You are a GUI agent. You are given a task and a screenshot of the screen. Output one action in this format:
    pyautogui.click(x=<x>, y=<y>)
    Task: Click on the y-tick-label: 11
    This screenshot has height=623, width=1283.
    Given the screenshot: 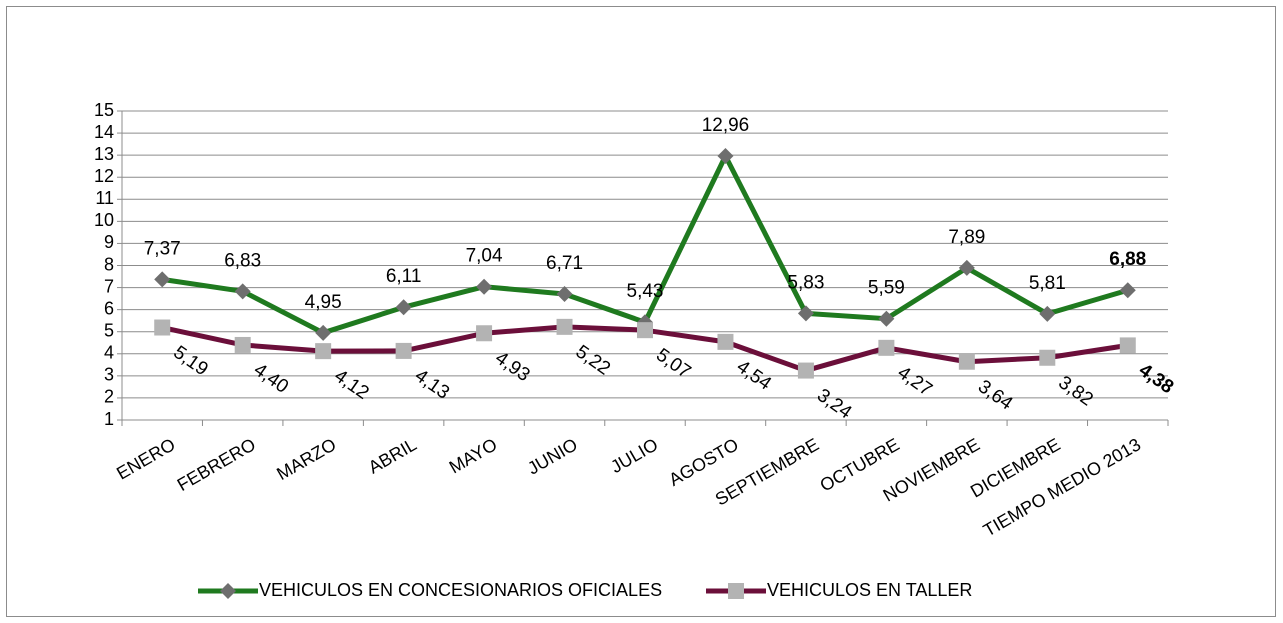 What is the action you would take?
    pyautogui.click(x=104, y=198)
    